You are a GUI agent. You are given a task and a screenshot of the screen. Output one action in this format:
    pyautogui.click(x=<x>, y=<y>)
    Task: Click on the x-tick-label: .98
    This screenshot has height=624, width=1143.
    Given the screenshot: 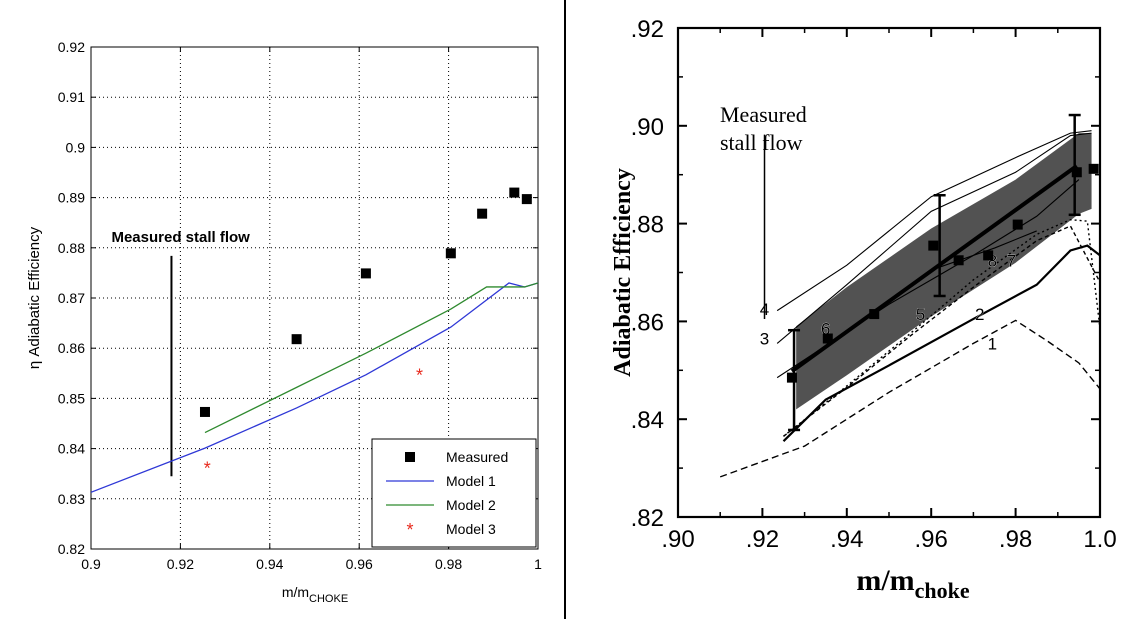 What is the action you would take?
    pyautogui.click(x=1015, y=539)
    